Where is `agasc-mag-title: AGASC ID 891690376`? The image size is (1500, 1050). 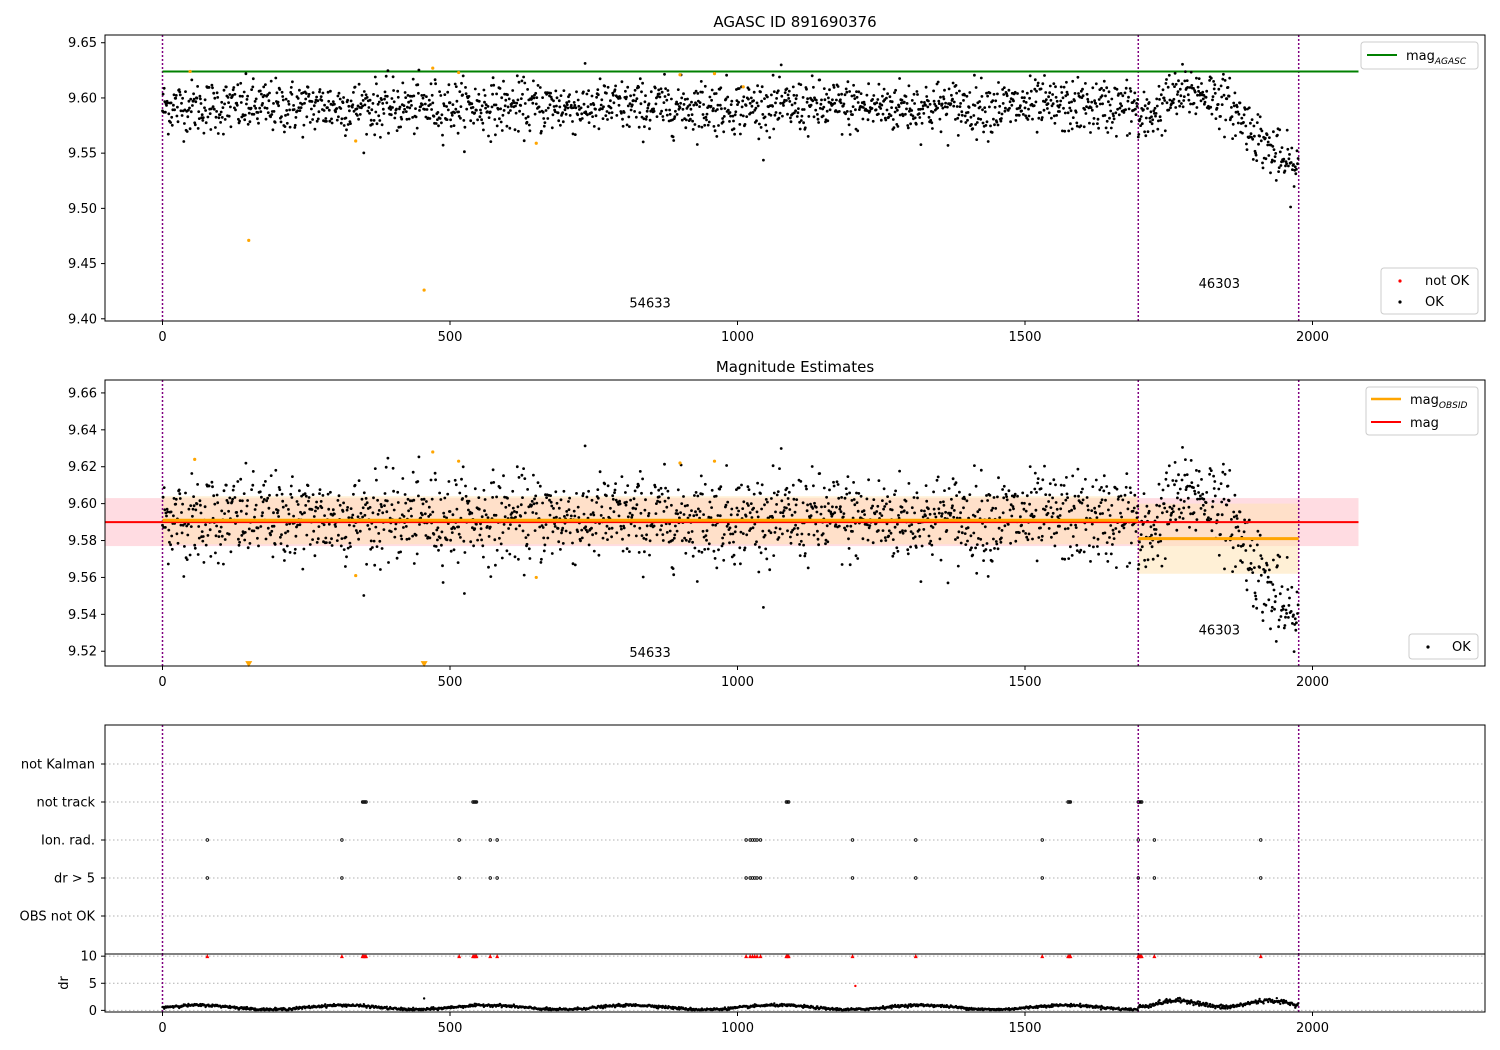
agasc-mag-title: AGASC ID 891690376 is located at coordinates (794, 22).